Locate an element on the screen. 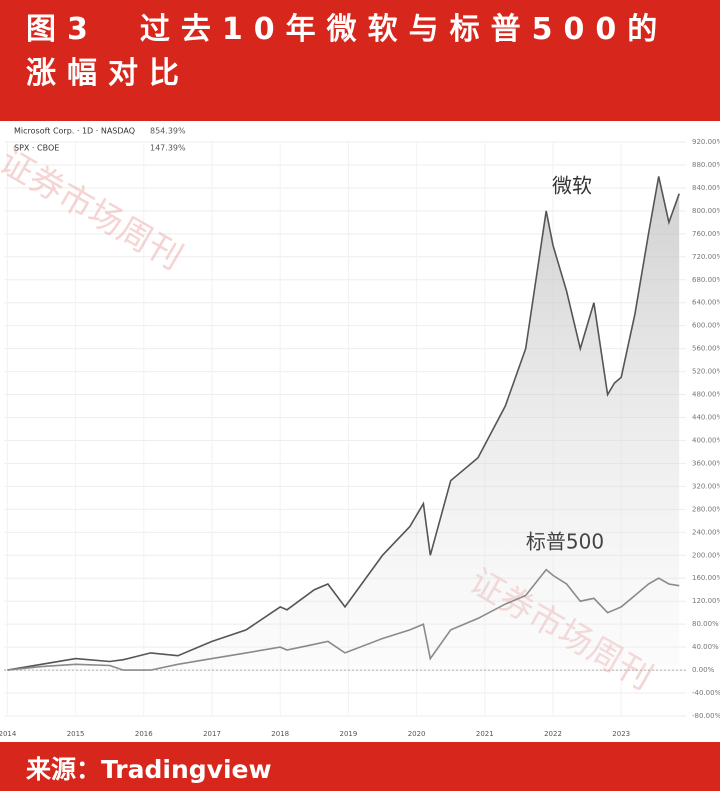 The height and width of the screenshot is (791, 720). x-tick-label: 2021 is located at coordinates (485, 734).